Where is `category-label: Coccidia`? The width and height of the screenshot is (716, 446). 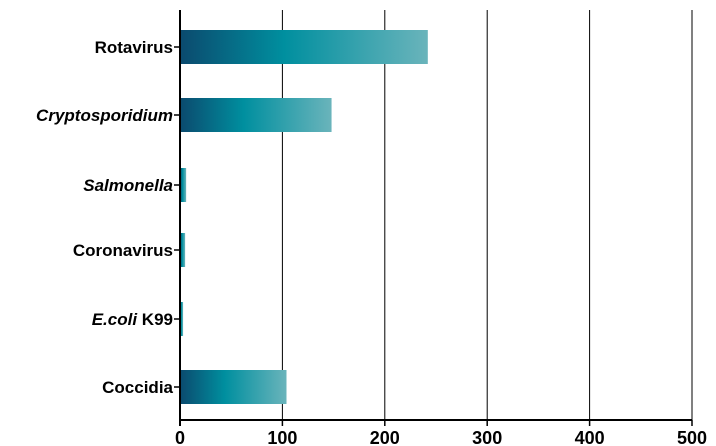 category-label: Coccidia is located at coordinates (137, 387).